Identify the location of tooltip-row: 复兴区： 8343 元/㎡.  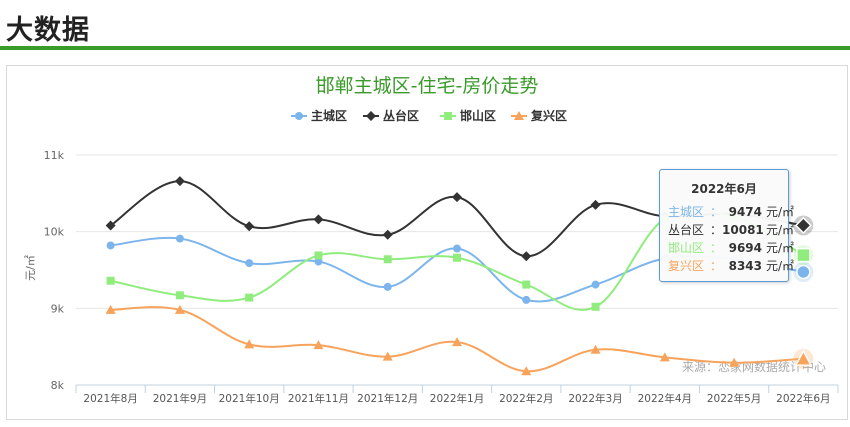
(731, 266).